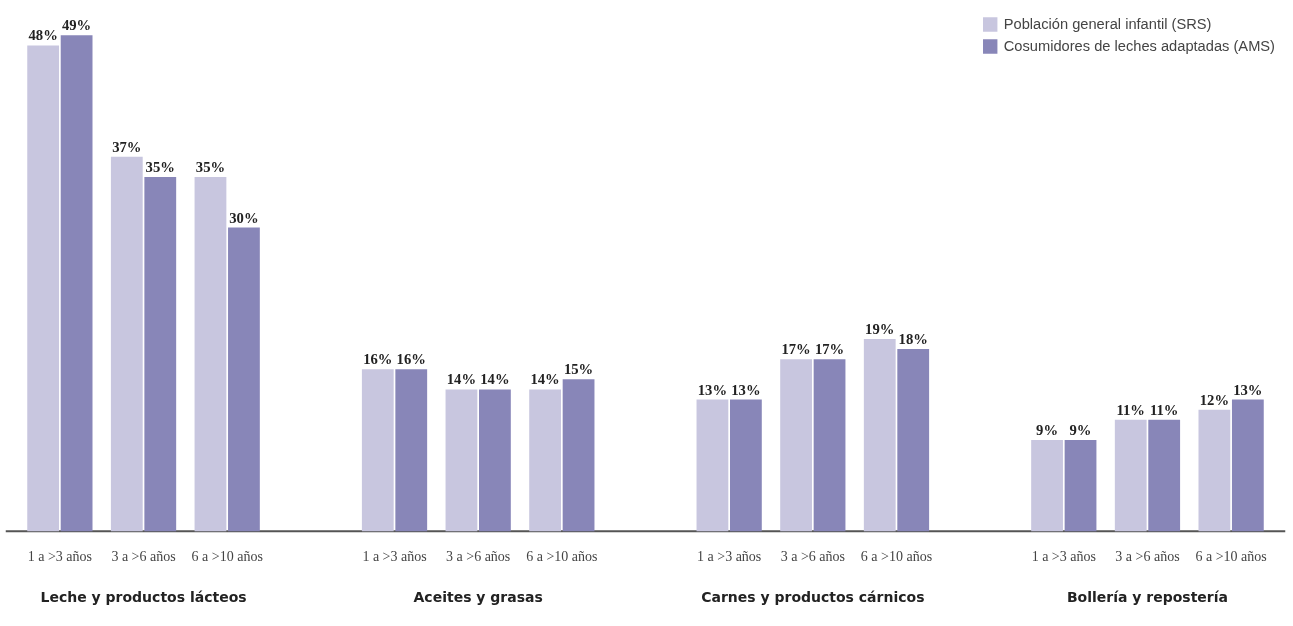 Image resolution: width=1293 pixels, height=626 pixels. I want to click on data-label: 15%, so click(578, 369).